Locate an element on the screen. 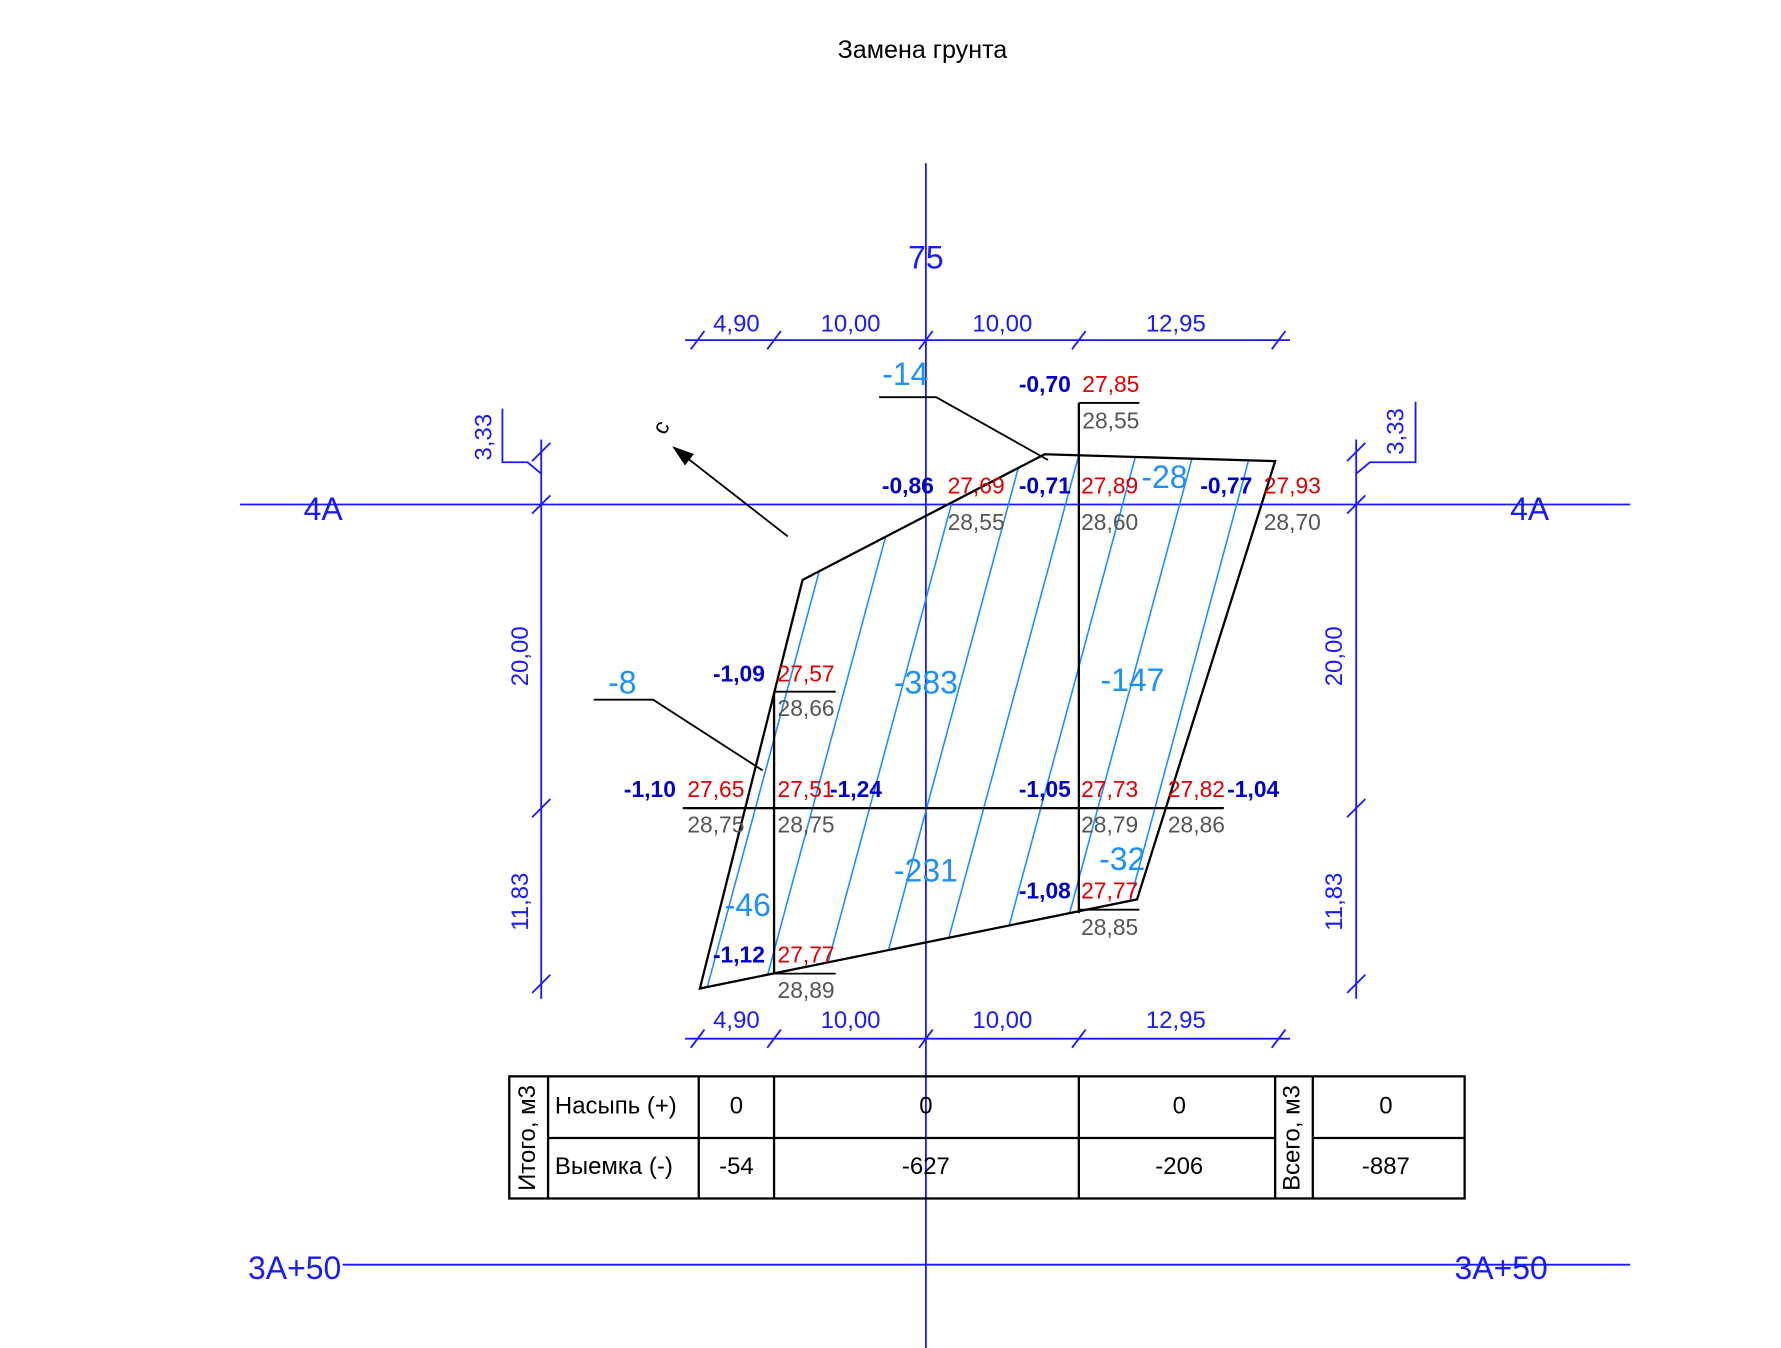 This screenshot has width=1781, height=1348. total-cell: 0 is located at coordinates (1385, 1105).